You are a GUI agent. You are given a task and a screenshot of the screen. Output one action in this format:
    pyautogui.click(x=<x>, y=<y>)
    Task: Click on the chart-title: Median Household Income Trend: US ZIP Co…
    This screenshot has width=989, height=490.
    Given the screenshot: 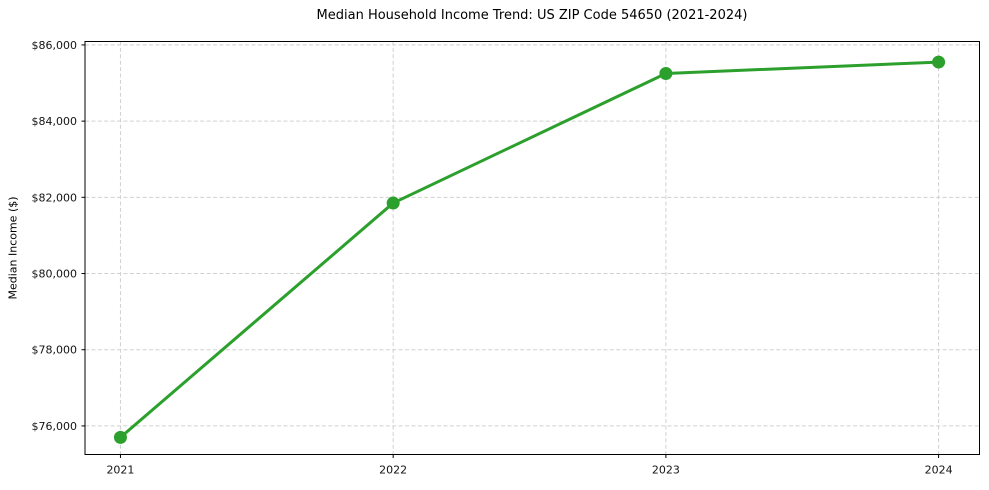 What is the action you would take?
    pyautogui.click(x=532, y=15)
    